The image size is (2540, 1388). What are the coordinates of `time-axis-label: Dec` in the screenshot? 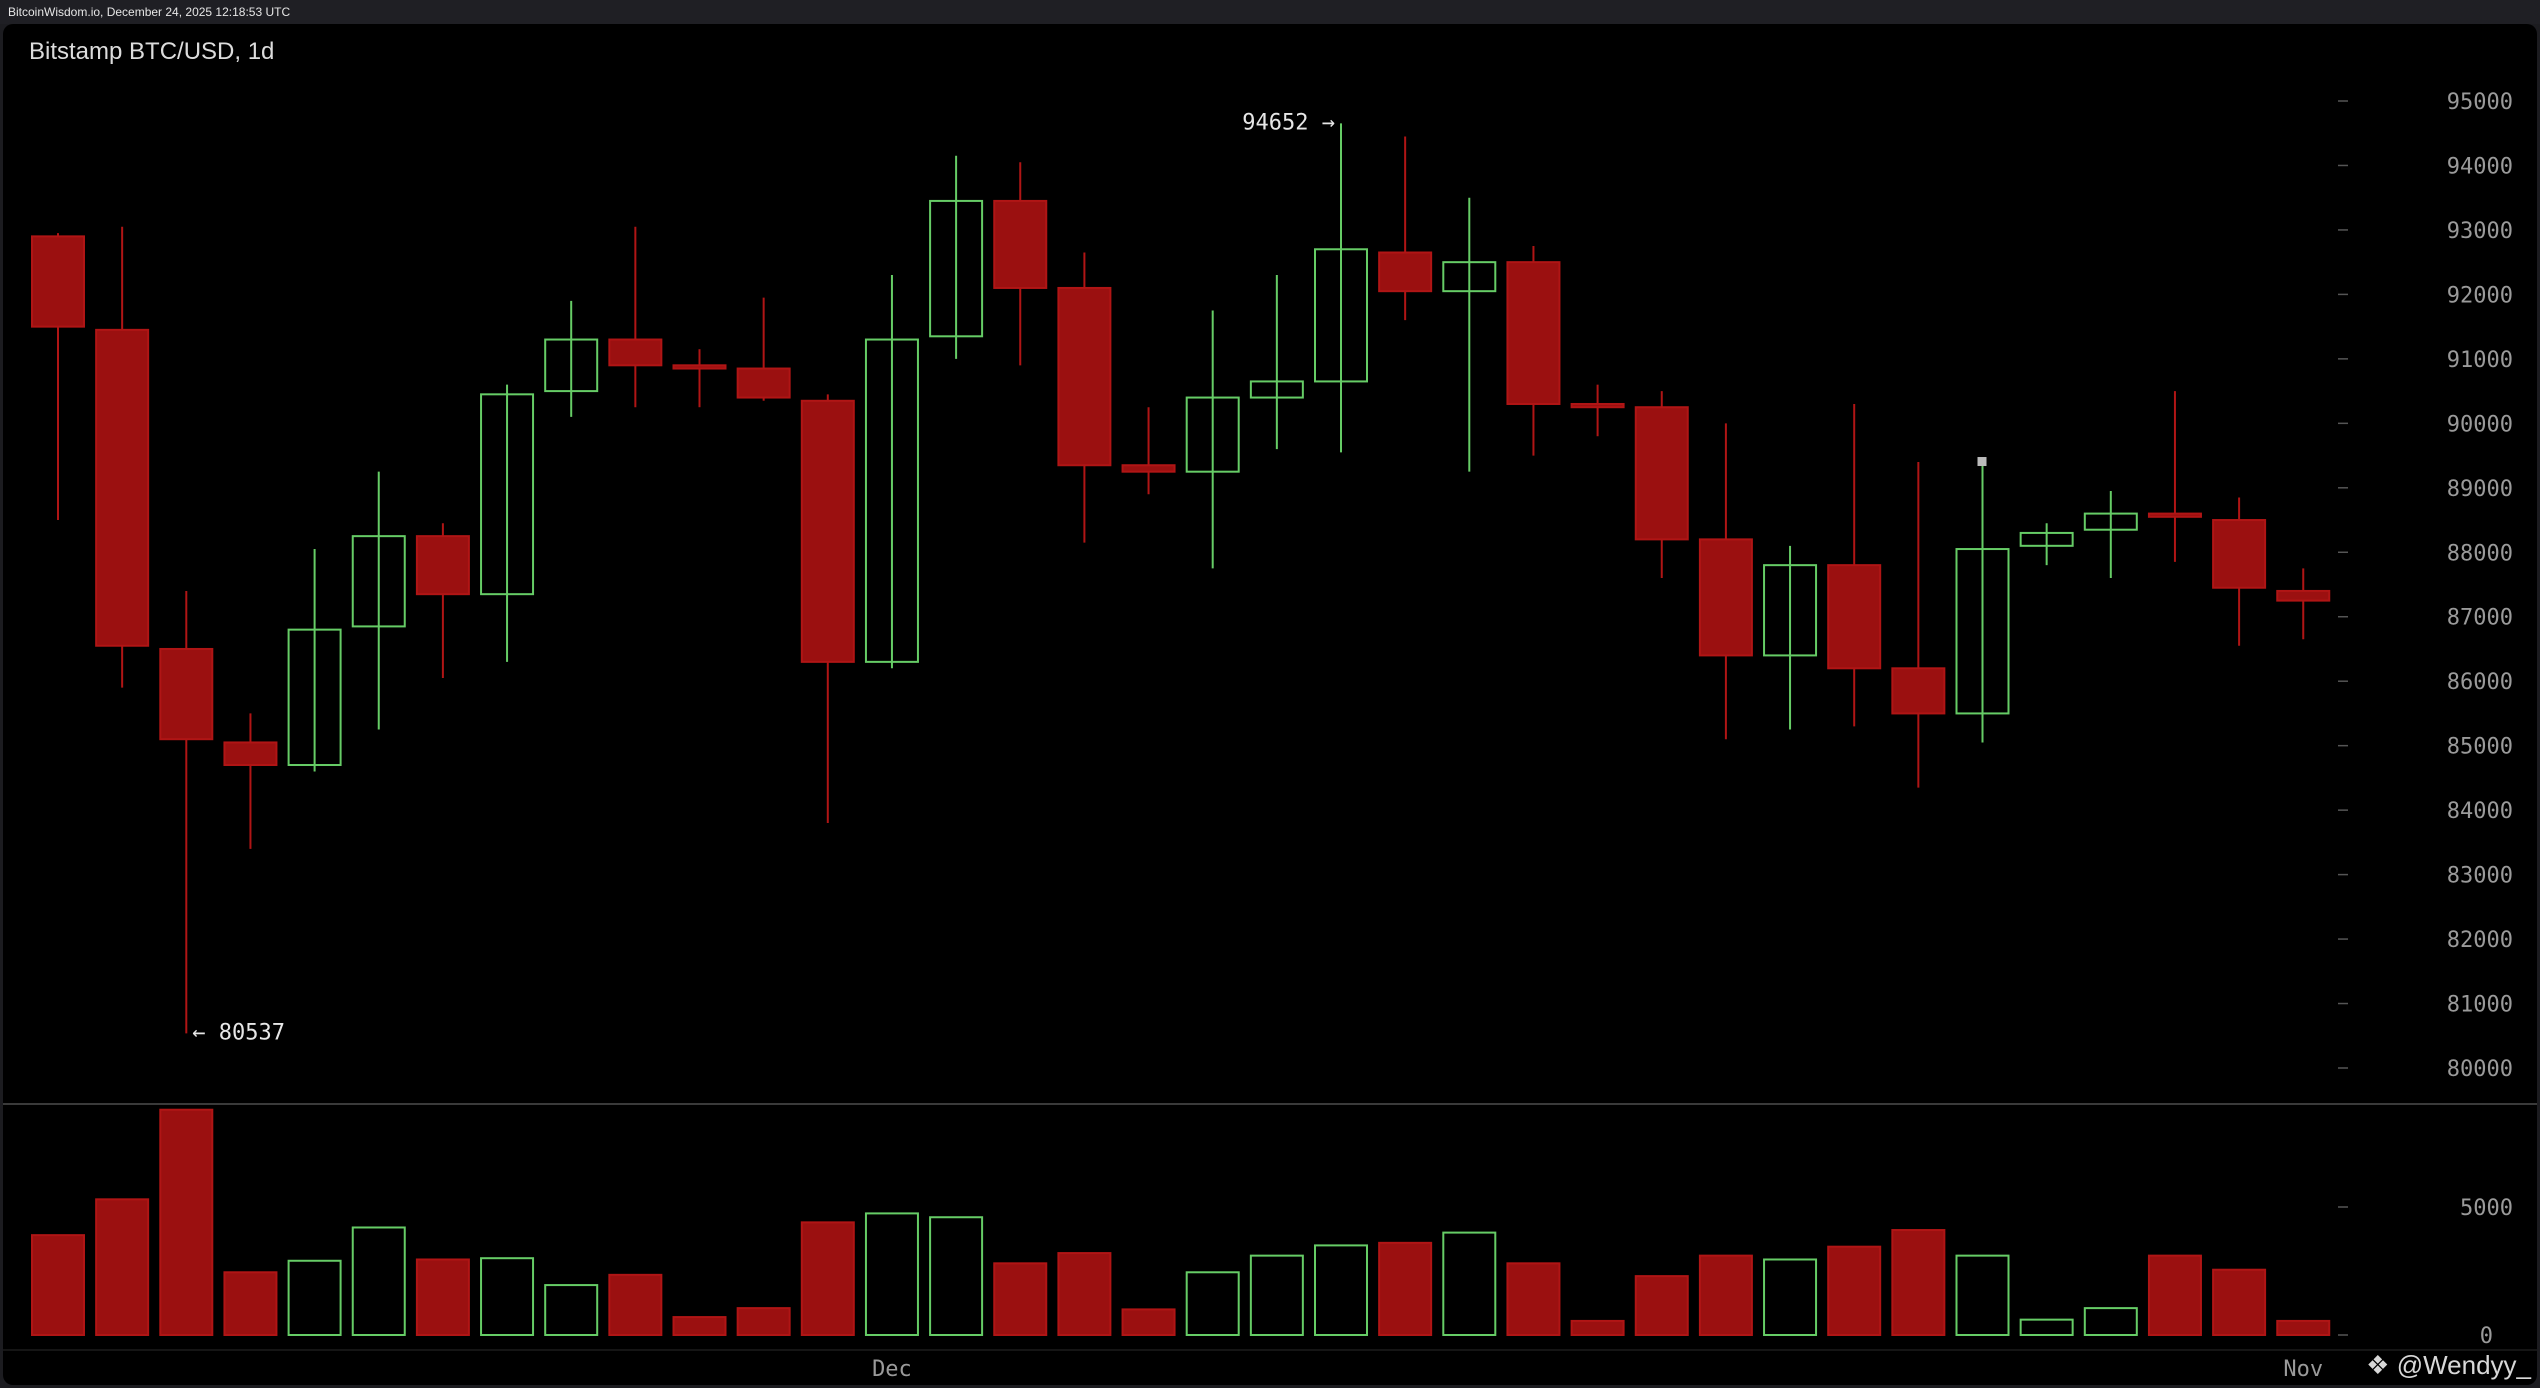 It's located at (892, 1369).